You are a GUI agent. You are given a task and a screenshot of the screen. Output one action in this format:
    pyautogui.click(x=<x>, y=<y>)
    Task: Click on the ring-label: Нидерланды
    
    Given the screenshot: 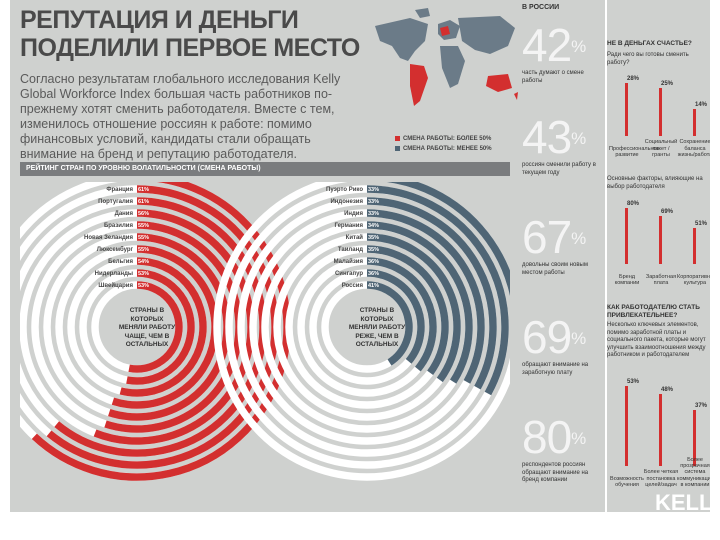 What is the action you would take?
    pyautogui.click(x=114, y=274)
    